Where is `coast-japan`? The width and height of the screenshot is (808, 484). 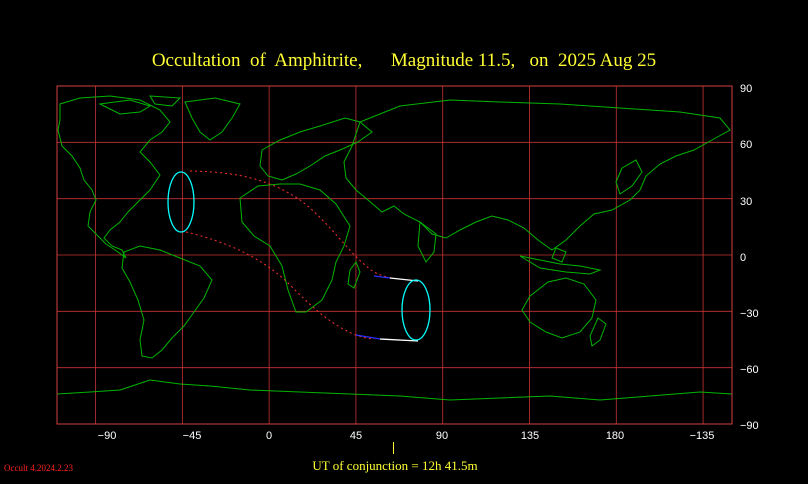 coast-japan is located at coordinates (629, 177).